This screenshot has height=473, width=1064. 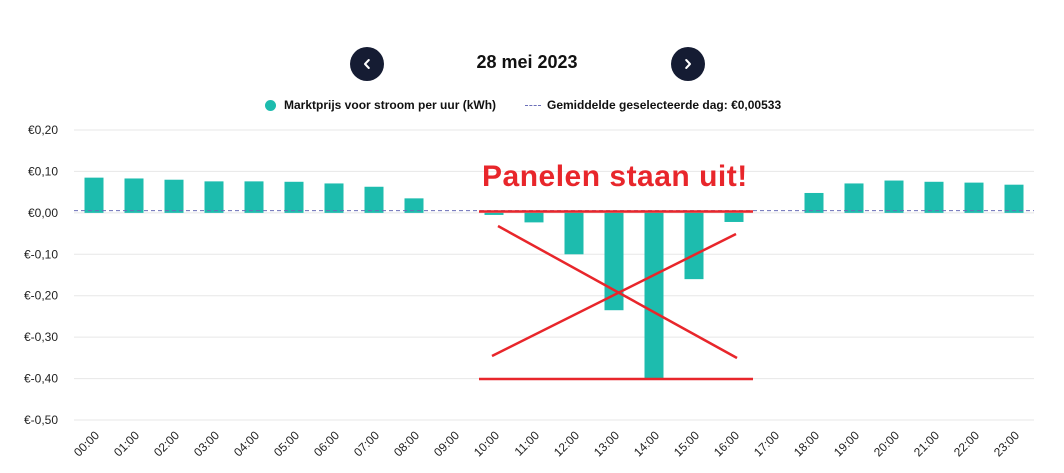 What do you see at coordinates (766, 443) in the screenshot?
I see `x-tick-label: 17:00` at bounding box center [766, 443].